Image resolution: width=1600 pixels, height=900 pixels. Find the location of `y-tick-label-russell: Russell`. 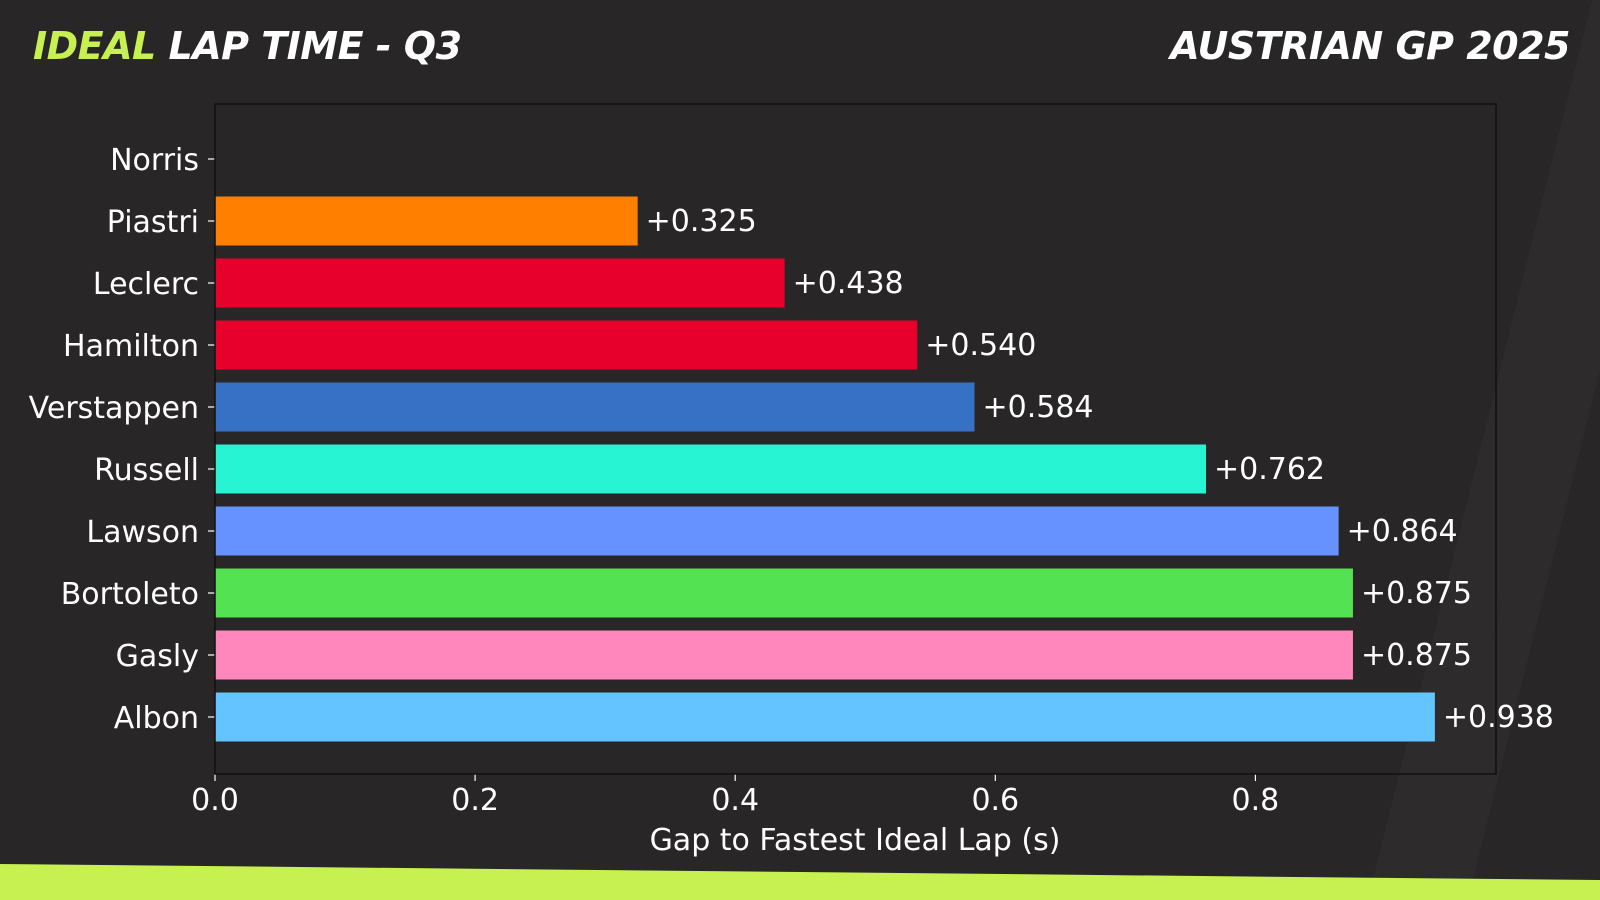

y-tick-label-russell: Russell is located at coordinates (146, 470).